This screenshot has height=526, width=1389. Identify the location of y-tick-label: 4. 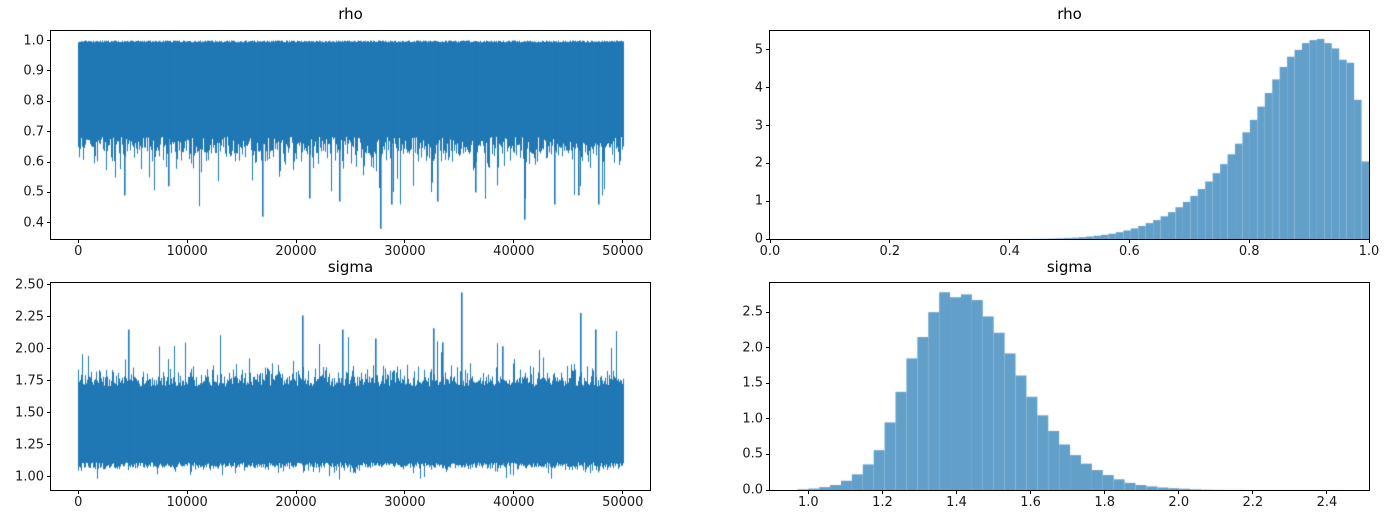
(758, 88).